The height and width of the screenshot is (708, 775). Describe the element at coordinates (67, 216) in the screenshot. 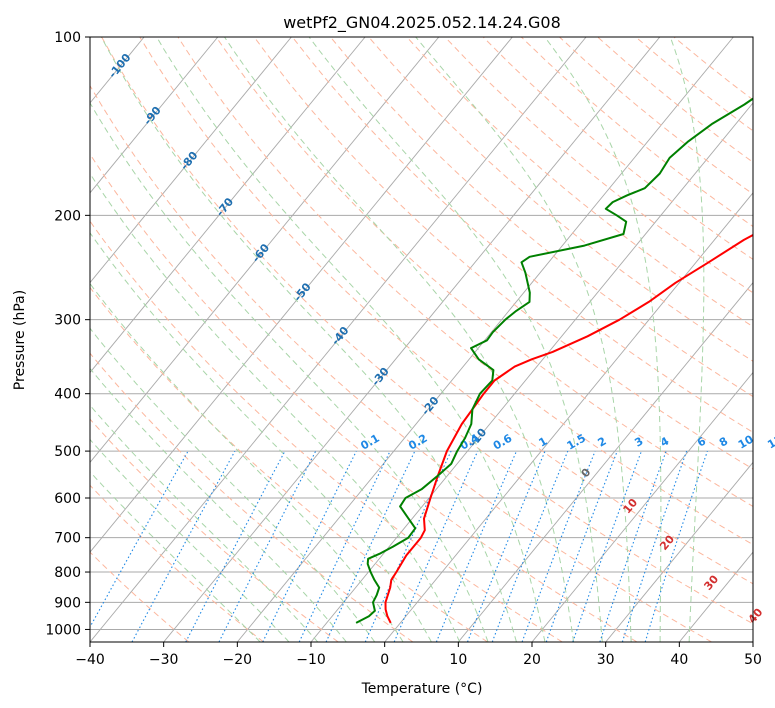

I see `y-tick-label: 200` at that location.